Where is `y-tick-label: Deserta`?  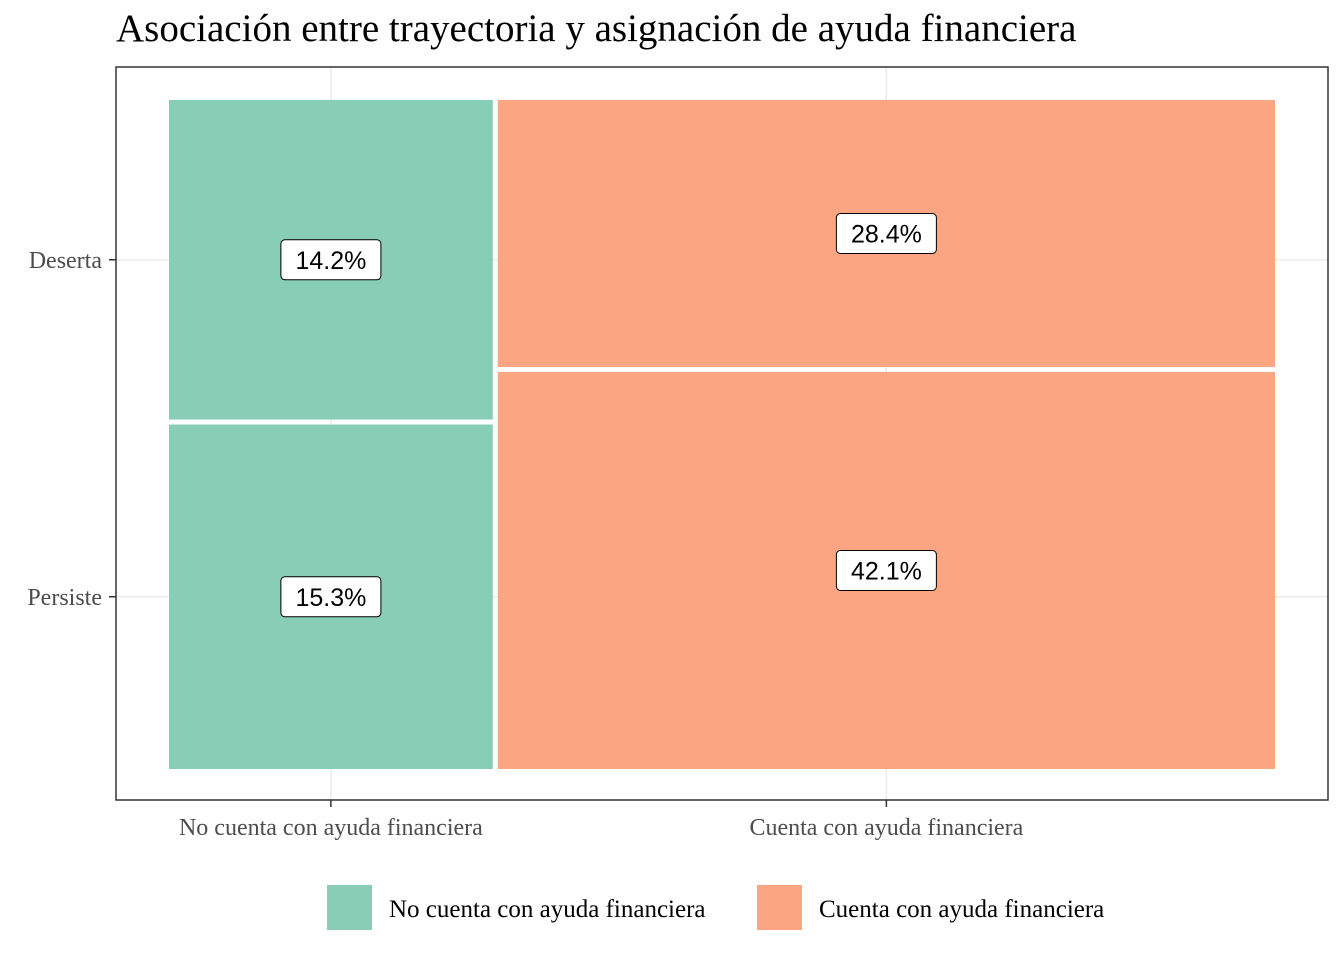 y-tick-label: Deserta is located at coordinates (66, 261).